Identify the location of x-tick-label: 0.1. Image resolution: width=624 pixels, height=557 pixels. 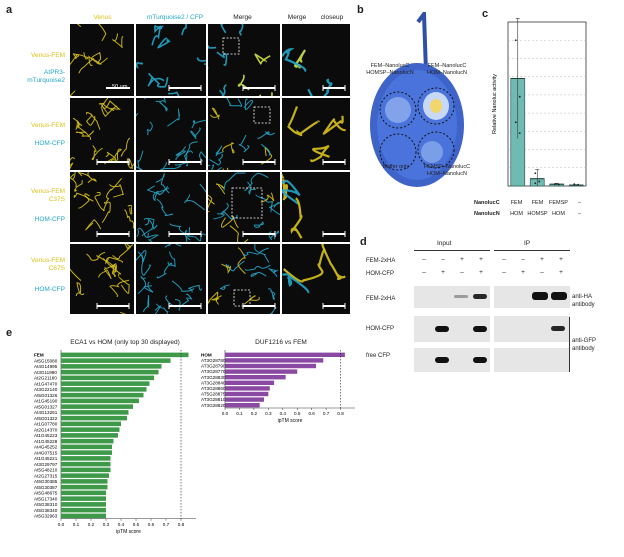
(76, 524).